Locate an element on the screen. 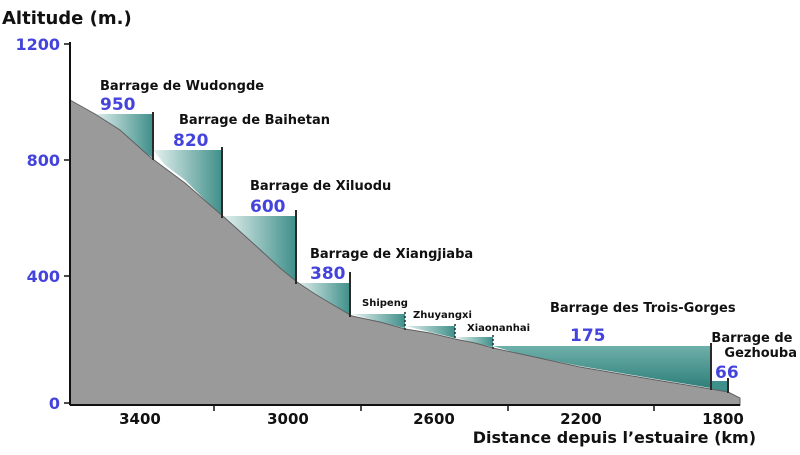  x-ticks: 3400 3000 2600 2200 1800 is located at coordinates (431, 416).